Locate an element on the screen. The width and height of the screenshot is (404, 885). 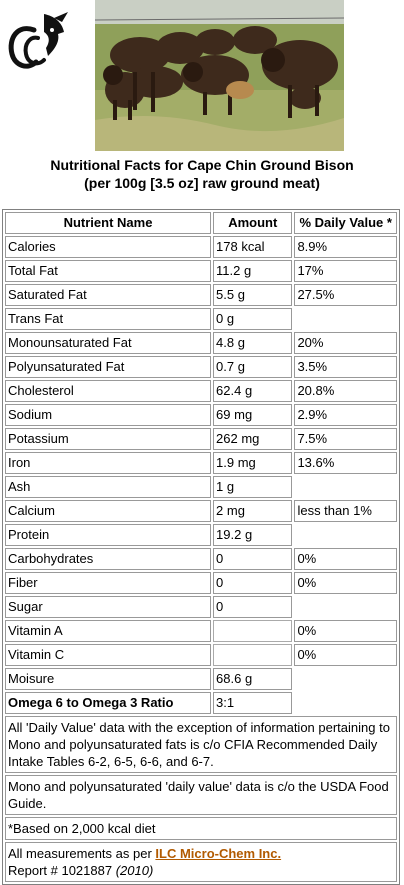
table-row: Saturated Fat 5.5 g 27.5% is located at coordinates (201, 295).